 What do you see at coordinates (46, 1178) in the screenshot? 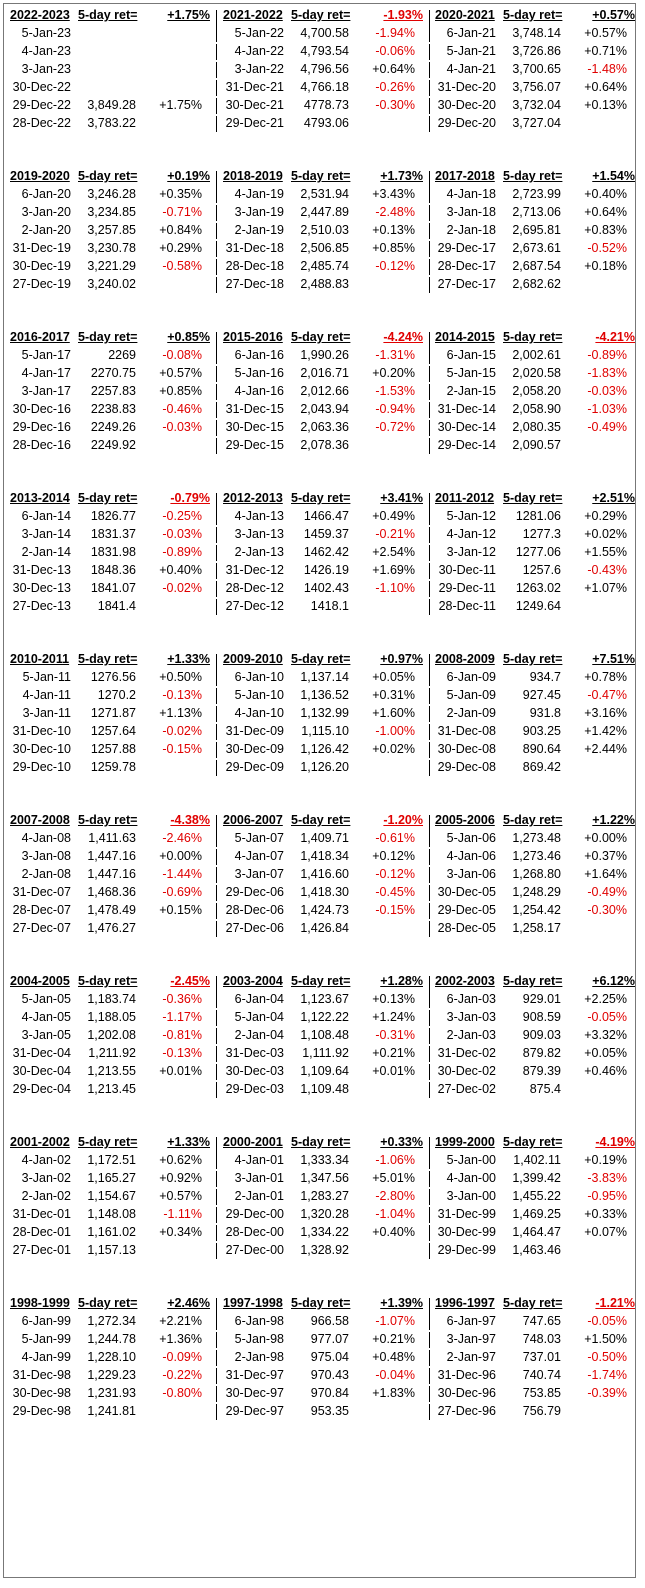
I see `row-date: 3-Jan-02` at bounding box center [46, 1178].